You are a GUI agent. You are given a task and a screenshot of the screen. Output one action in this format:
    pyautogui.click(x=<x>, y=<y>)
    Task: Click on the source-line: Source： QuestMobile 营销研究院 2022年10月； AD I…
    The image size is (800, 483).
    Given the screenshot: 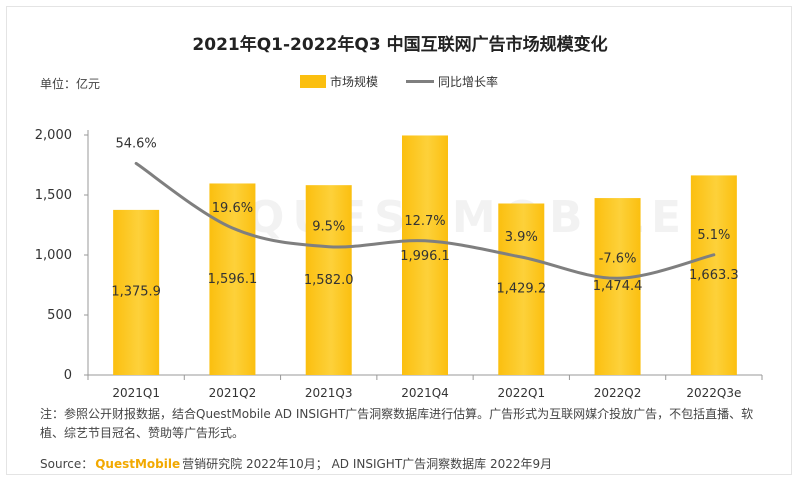 What is the action you would take?
    pyautogui.click(x=296, y=463)
    